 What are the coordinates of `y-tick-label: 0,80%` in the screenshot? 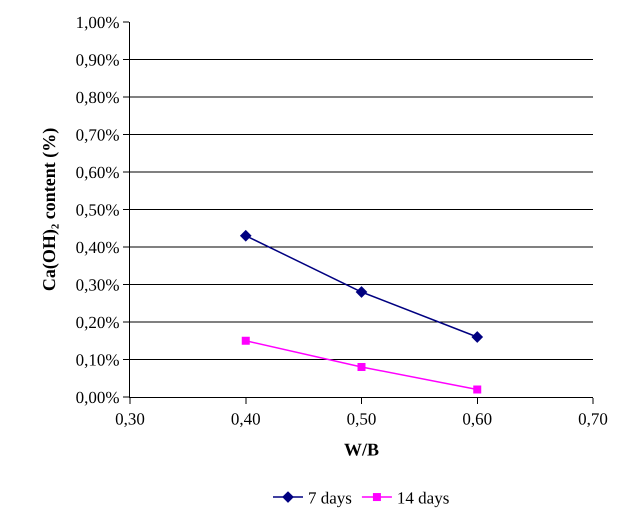 It's located at (98, 97).